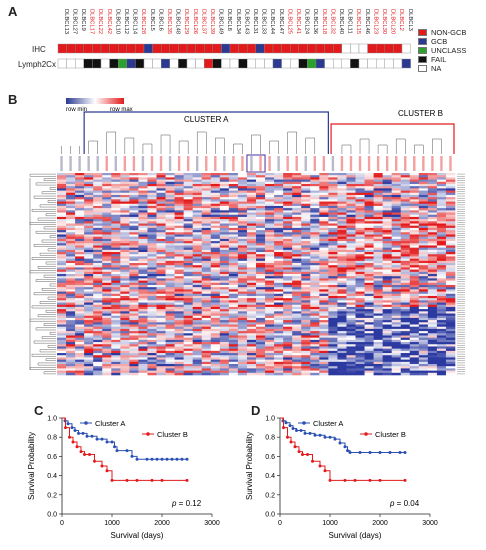  I want to click on legend-entry: UNCLASS, so click(442, 50).